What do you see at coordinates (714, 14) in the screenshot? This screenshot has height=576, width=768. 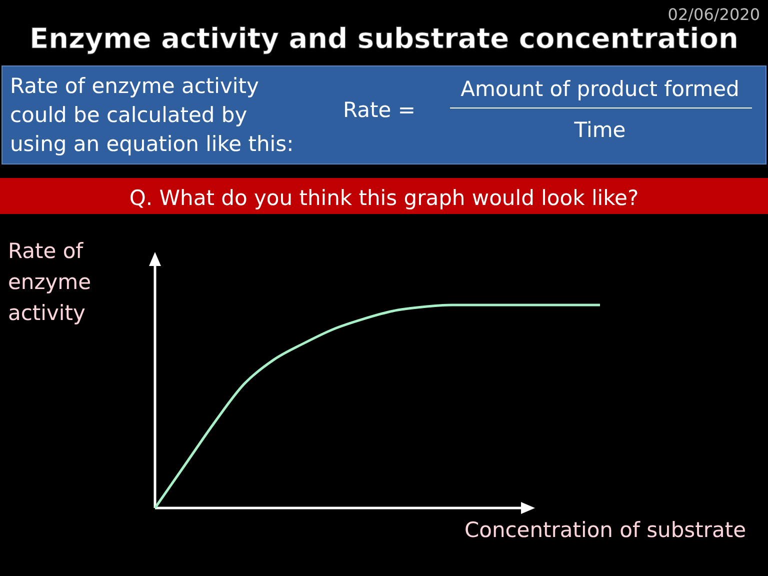 I see `text: 02/06/2020` at bounding box center [714, 14].